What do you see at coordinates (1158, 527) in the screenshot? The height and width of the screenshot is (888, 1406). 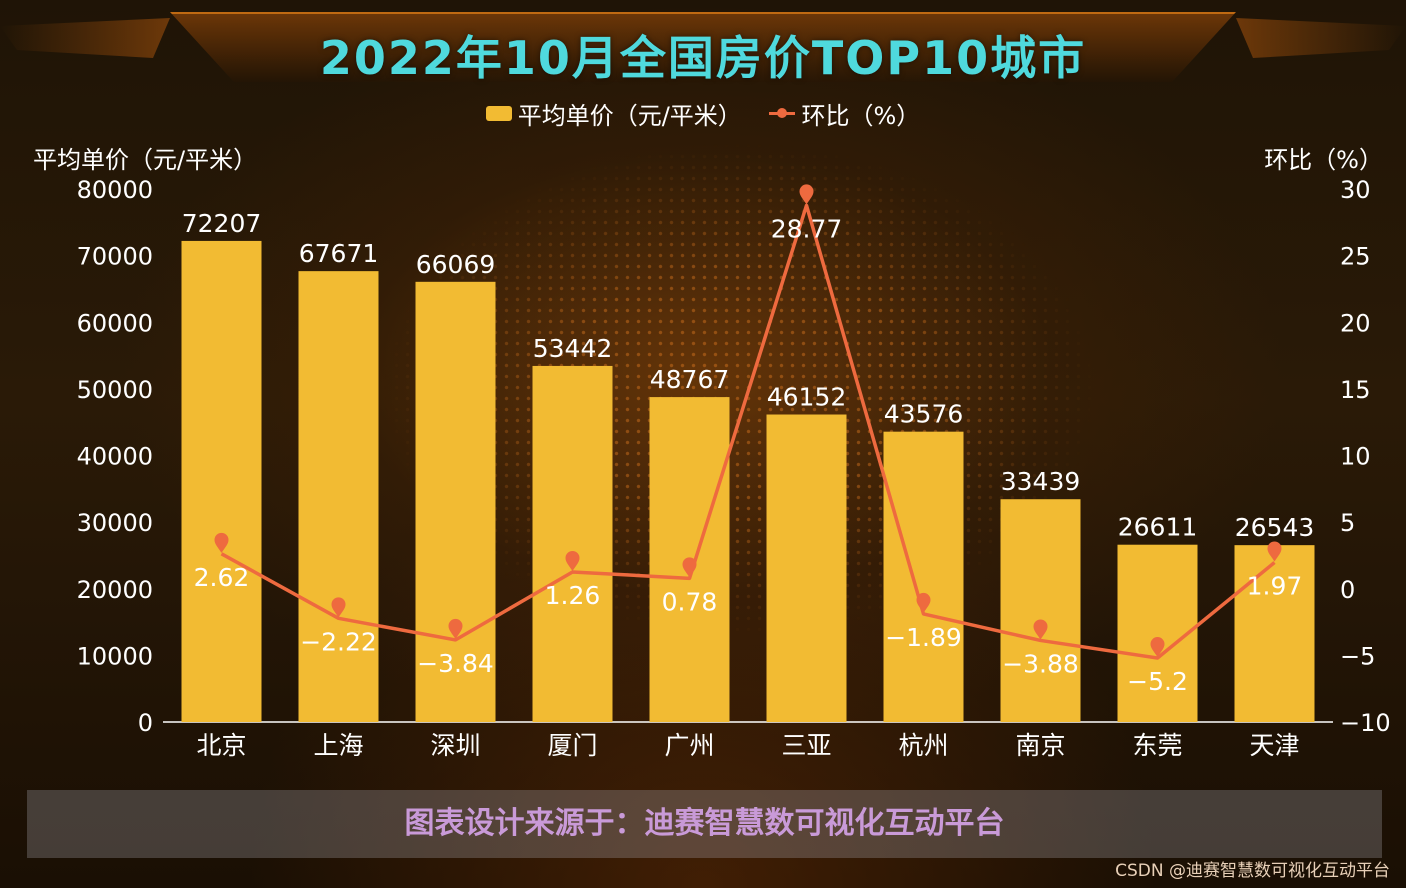 I see `bar-value-label: 26611` at bounding box center [1158, 527].